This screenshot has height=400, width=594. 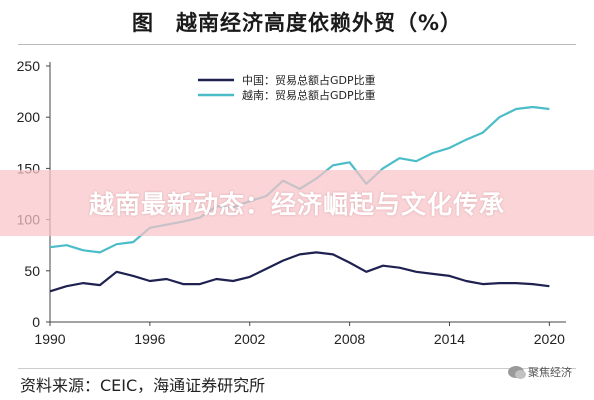 I want to click on watermark: 聚焦经济, so click(x=540, y=372).